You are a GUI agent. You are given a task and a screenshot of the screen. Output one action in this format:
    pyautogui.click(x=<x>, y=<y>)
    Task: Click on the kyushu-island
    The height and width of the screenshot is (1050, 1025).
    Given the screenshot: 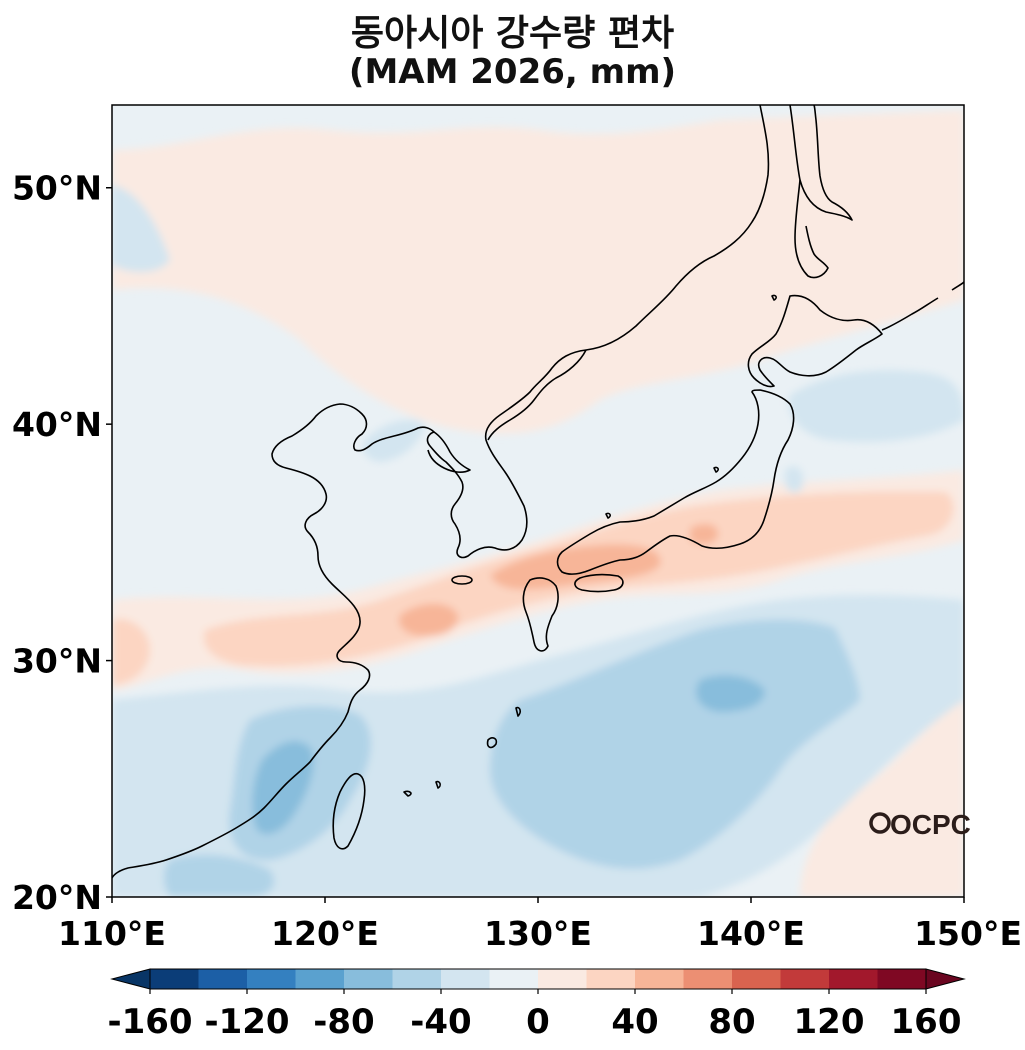 What is the action you would take?
    pyautogui.click(x=540, y=614)
    